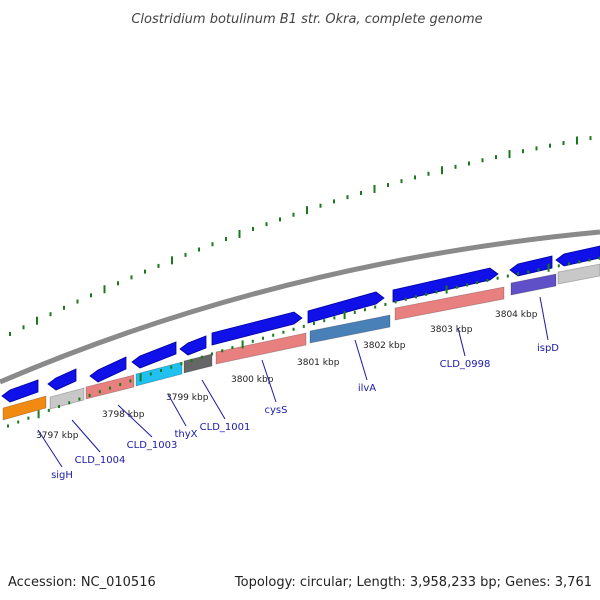  Describe the element at coordinates (252, 380) in the screenshot. I see `scale-label: 3800 kbp` at that location.